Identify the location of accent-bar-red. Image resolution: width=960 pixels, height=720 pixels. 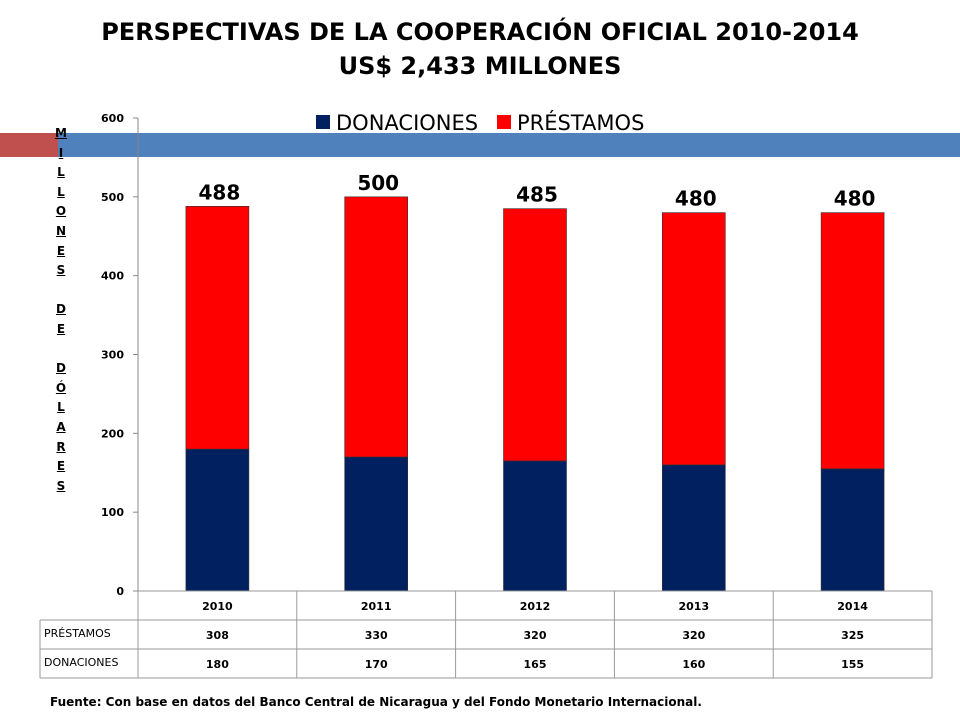
(29, 145).